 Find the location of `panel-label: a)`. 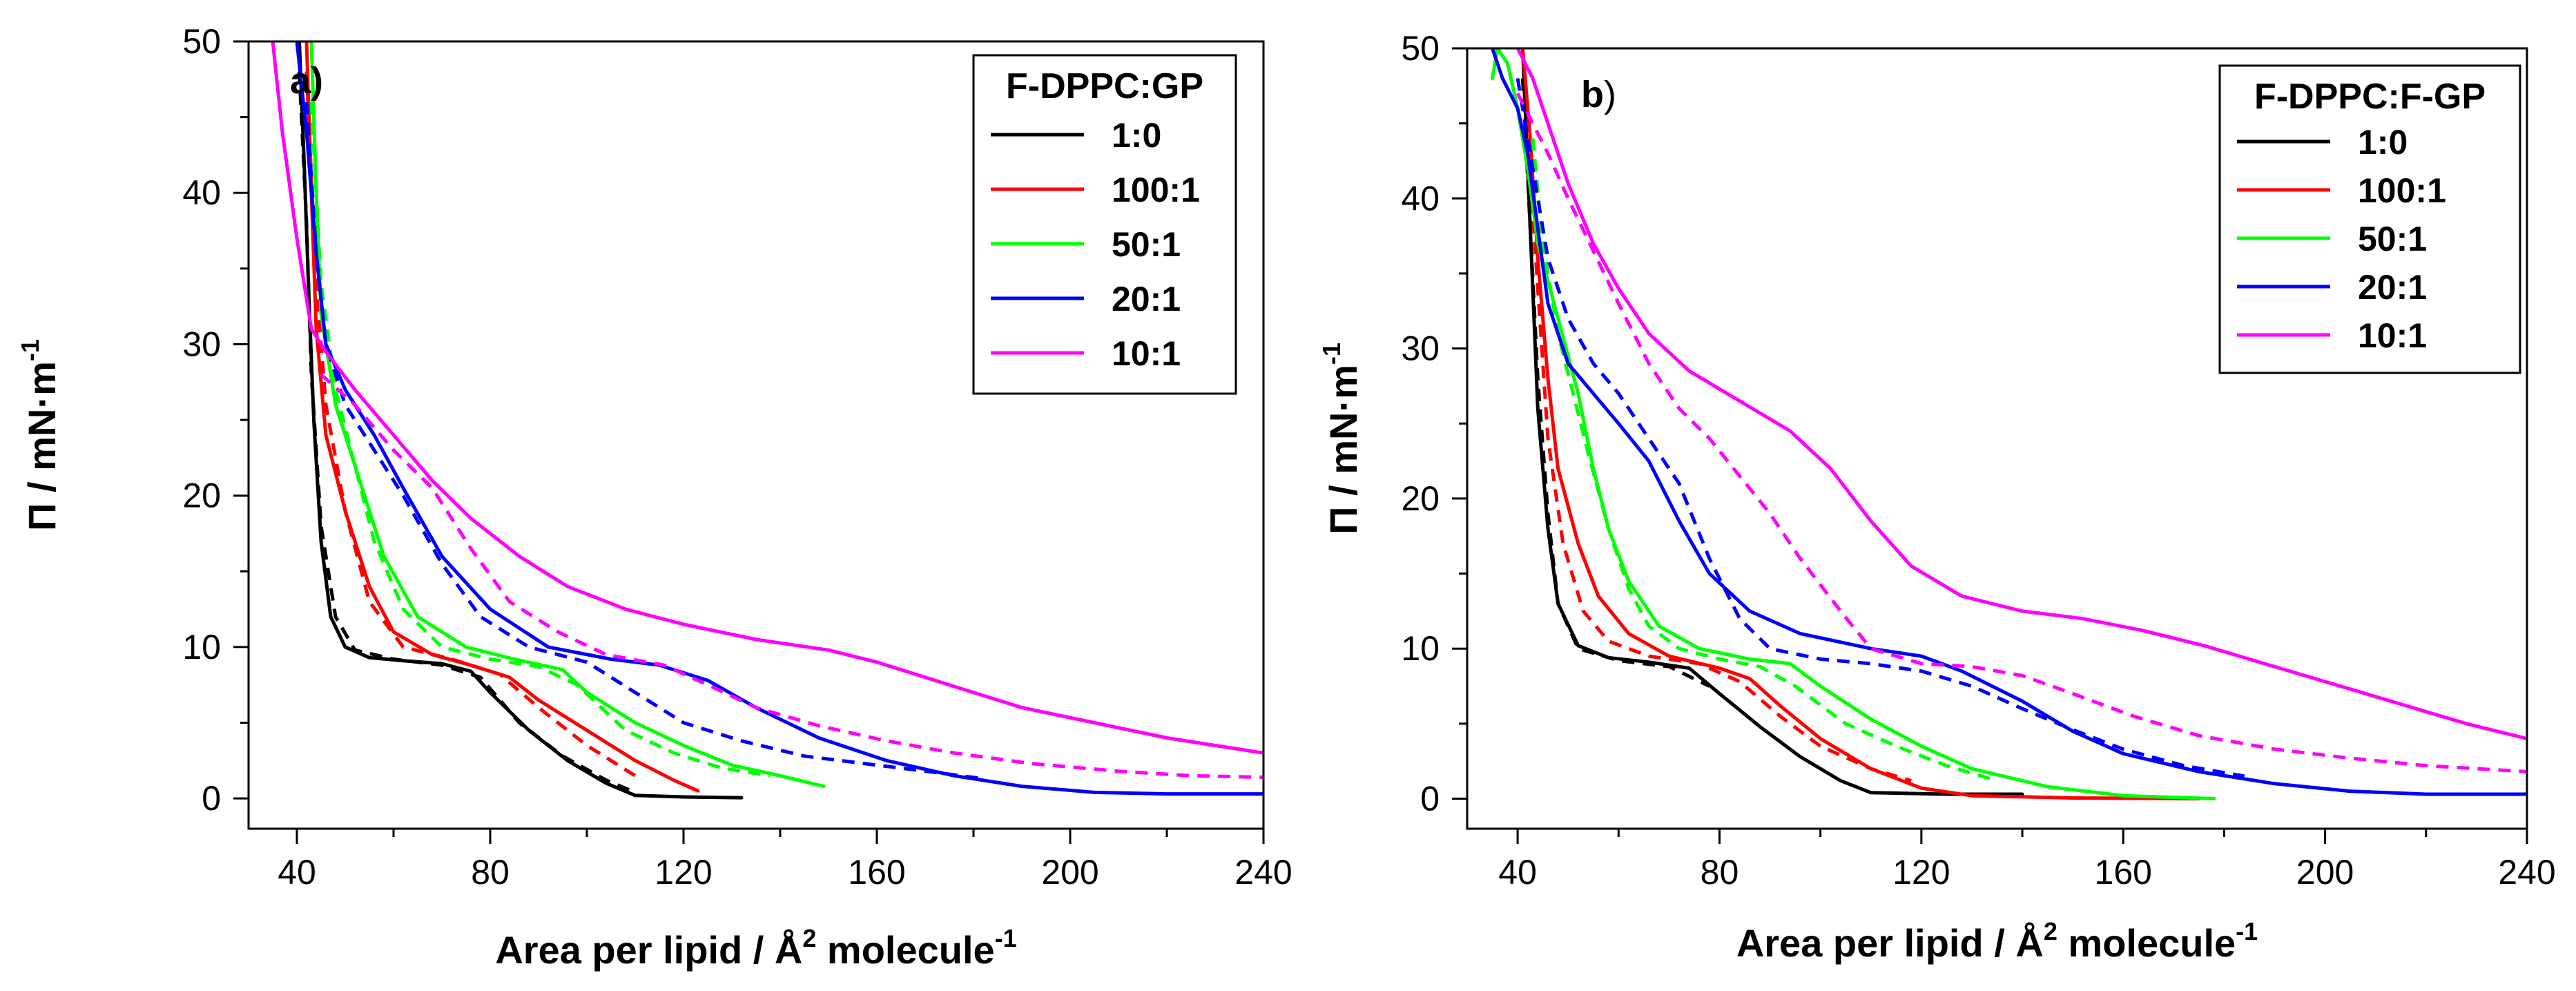

panel-label: a) is located at coordinates (306, 81).